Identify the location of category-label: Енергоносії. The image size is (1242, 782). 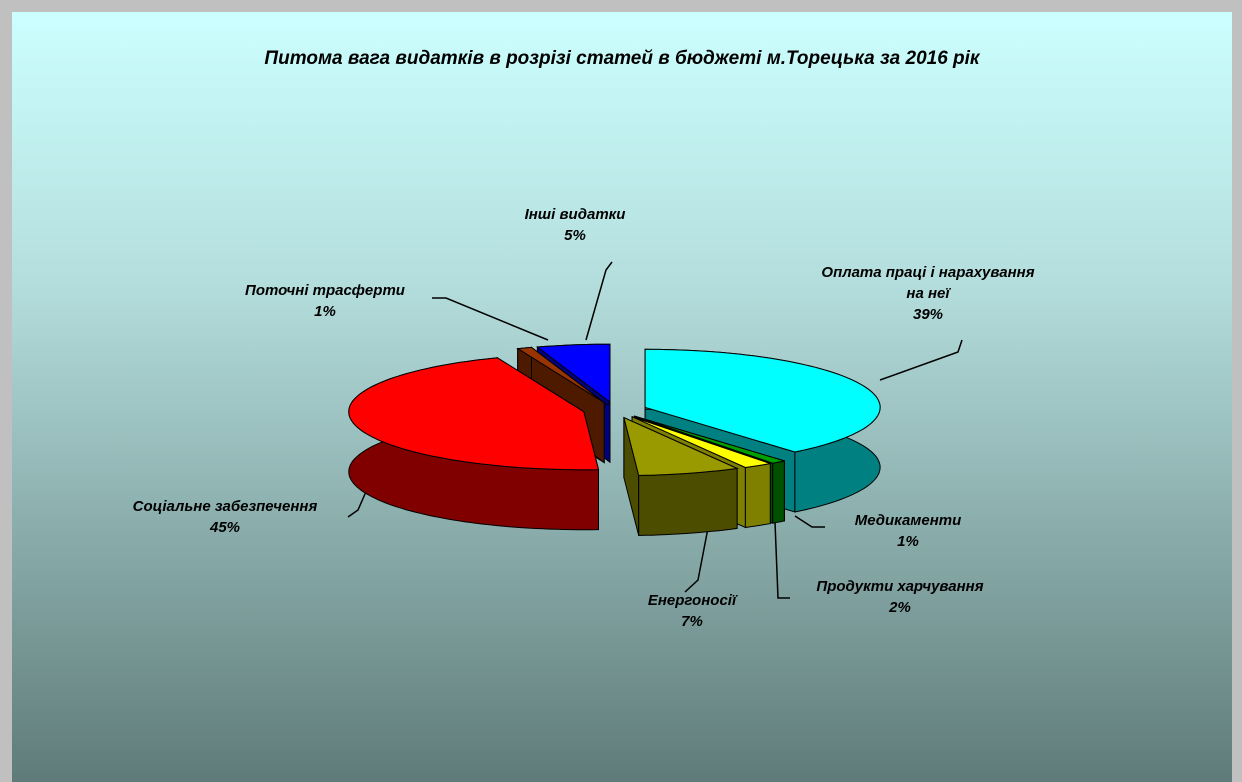
(692, 600).